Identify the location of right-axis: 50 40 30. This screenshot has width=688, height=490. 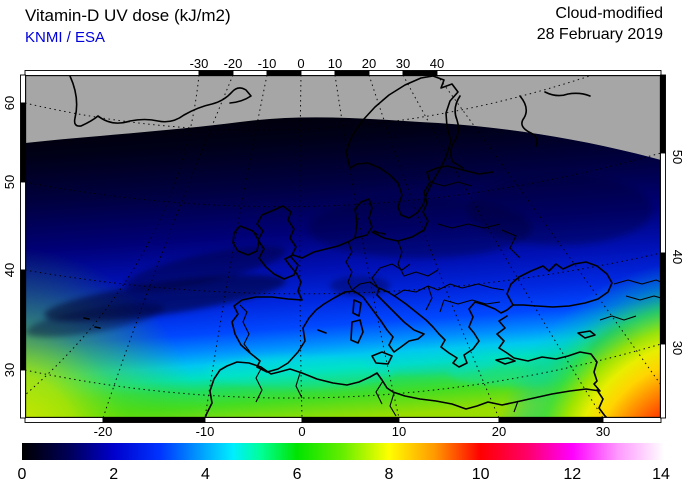
(677, 252).